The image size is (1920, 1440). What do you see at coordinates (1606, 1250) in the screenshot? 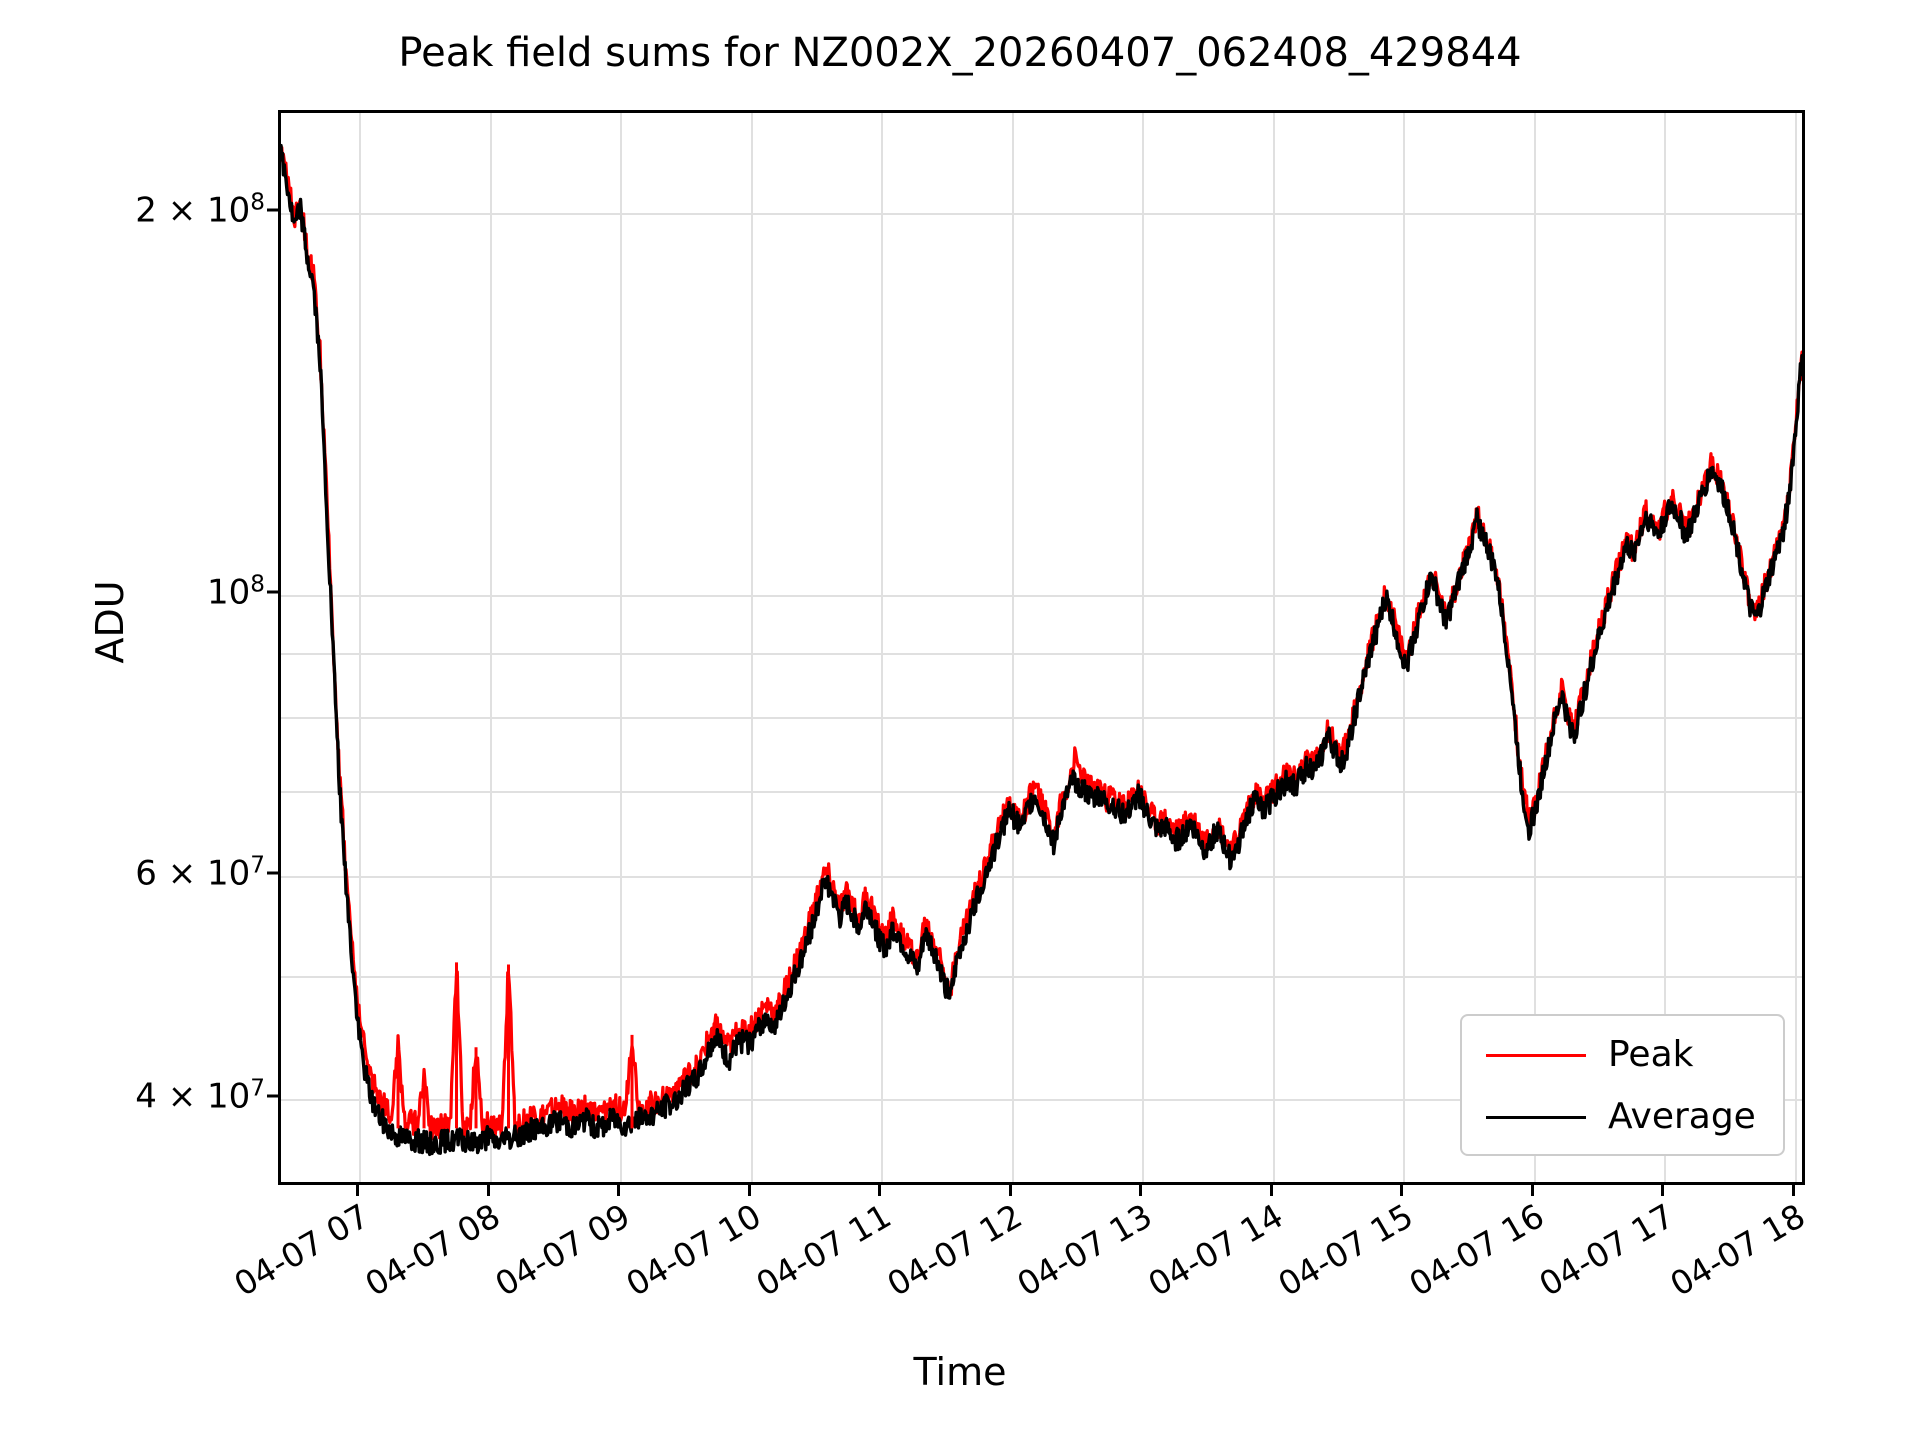
I see `x-tick-label-10: 04-07 17` at bounding box center [1606, 1250].